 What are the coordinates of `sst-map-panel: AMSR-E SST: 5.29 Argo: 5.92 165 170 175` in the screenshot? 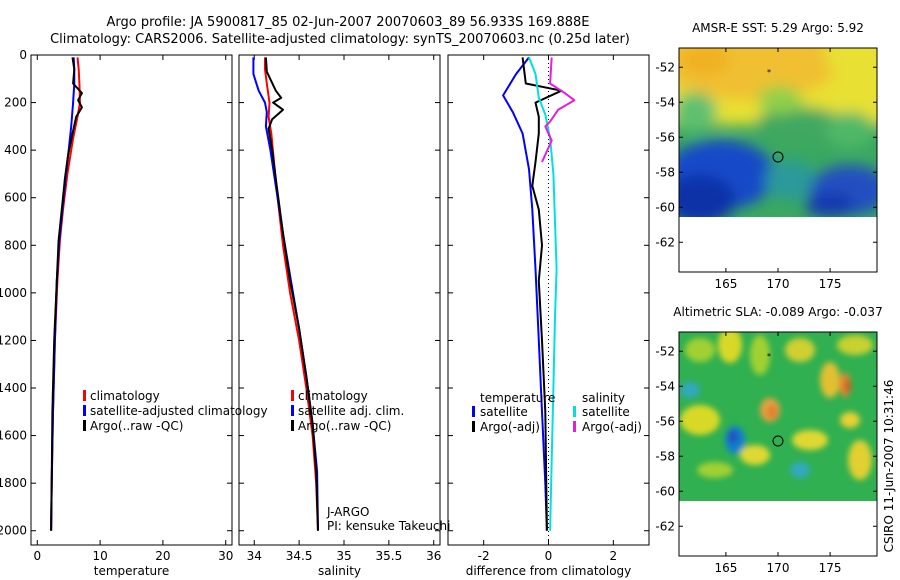 It's located at (766, 156).